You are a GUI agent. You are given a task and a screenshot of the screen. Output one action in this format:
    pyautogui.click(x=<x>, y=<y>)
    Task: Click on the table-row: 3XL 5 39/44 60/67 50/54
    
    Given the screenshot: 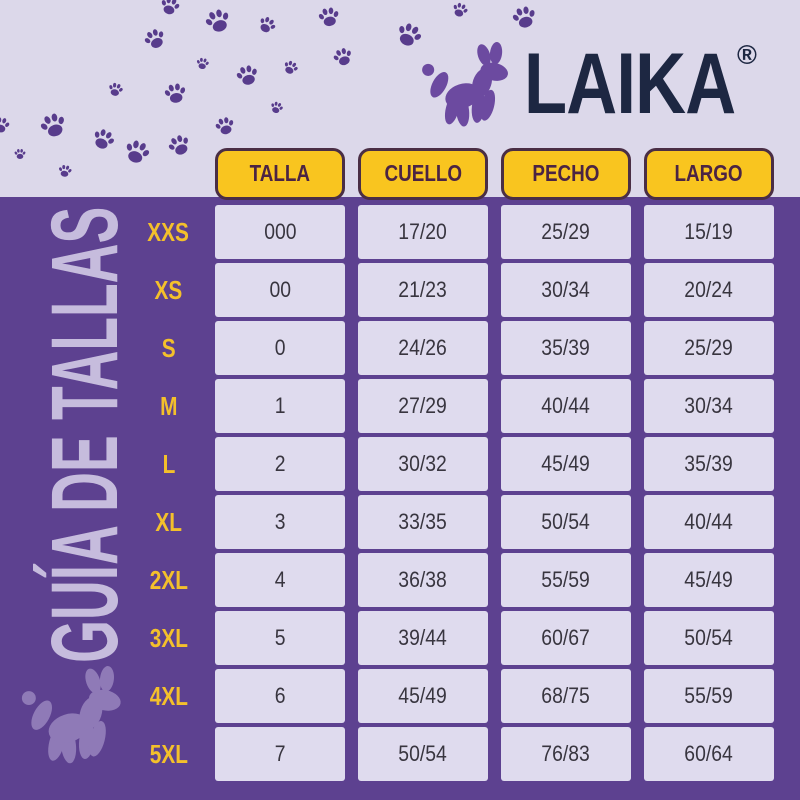 What is the action you would take?
    pyautogui.click(x=455, y=638)
    